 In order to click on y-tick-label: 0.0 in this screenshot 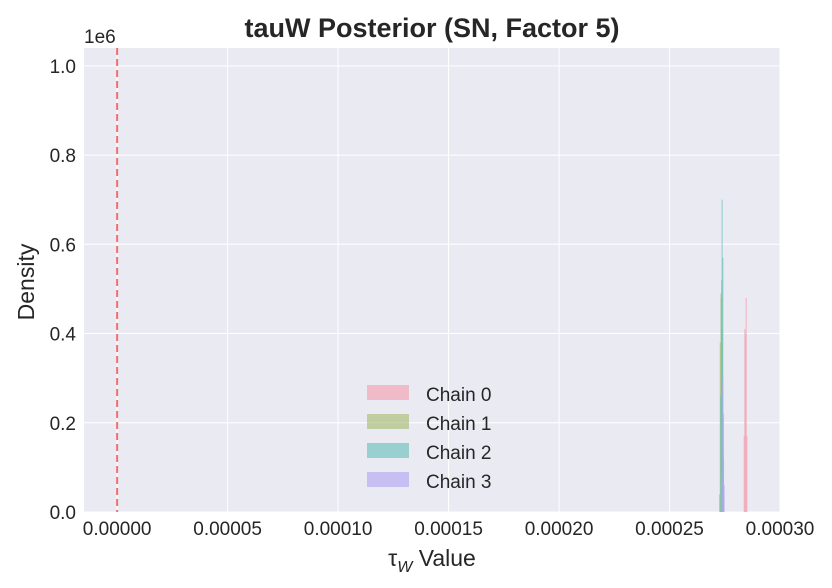, I will do `click(63, 513)`.